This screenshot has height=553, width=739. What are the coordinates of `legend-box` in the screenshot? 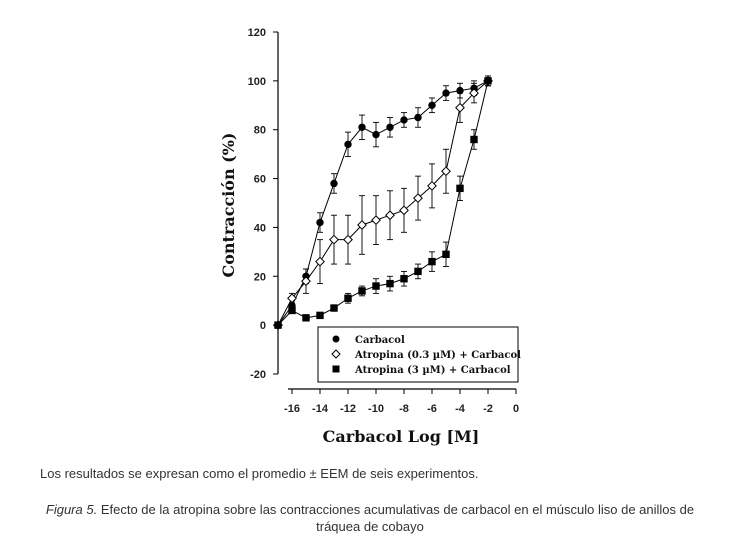 It's located at (418, 354).